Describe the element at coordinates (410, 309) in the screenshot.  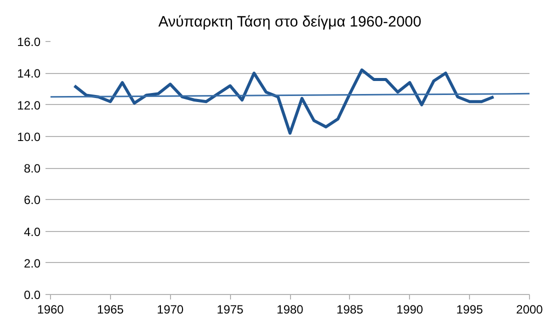
I see `x-tick-label: 1990` at that location.